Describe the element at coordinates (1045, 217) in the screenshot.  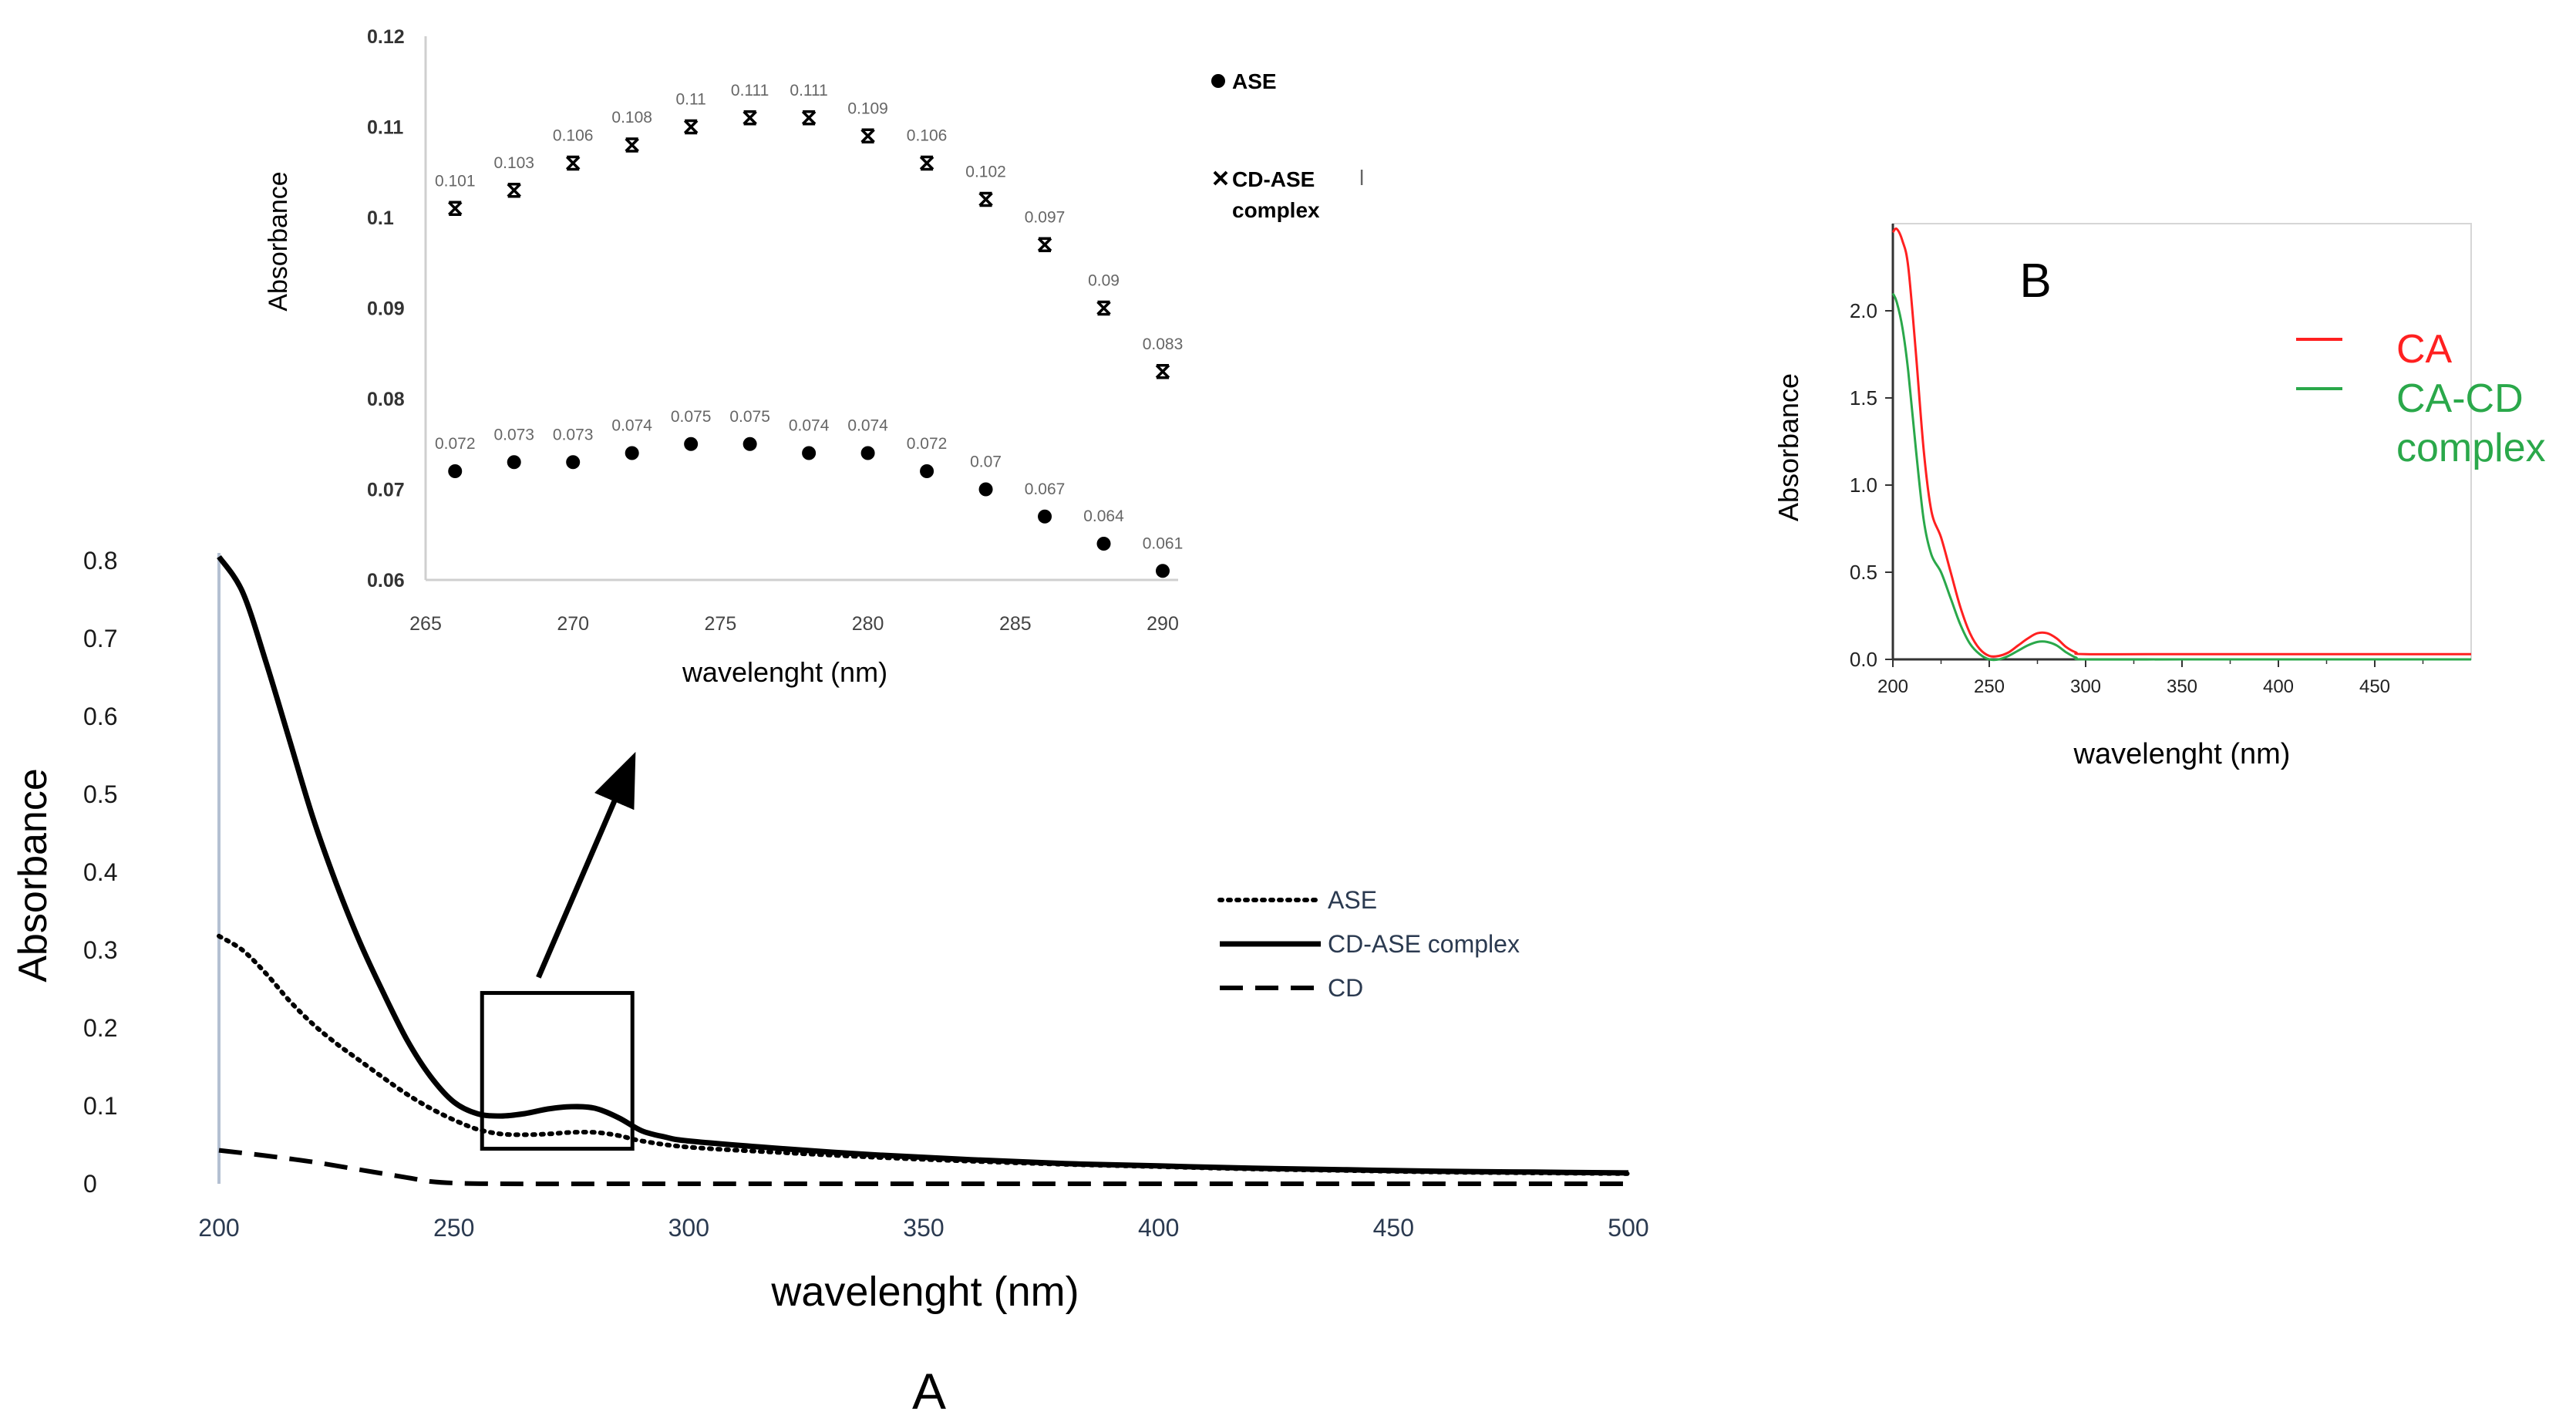
I see `inset-data-label: 0.097` at that location.